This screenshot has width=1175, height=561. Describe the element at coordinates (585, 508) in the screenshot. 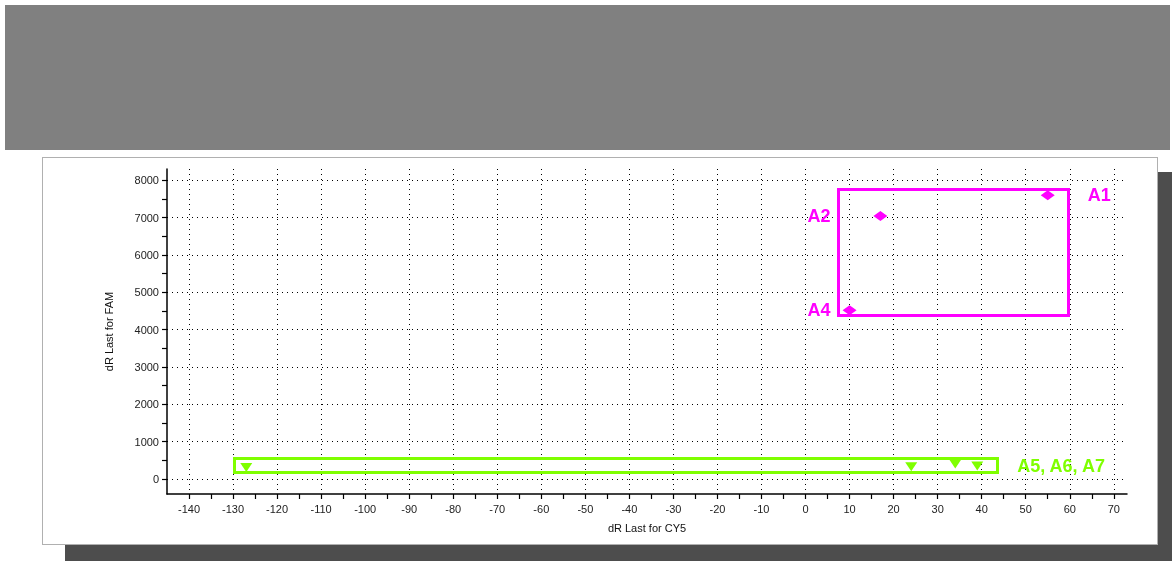

I see `x-tick-label: -50` at that location.